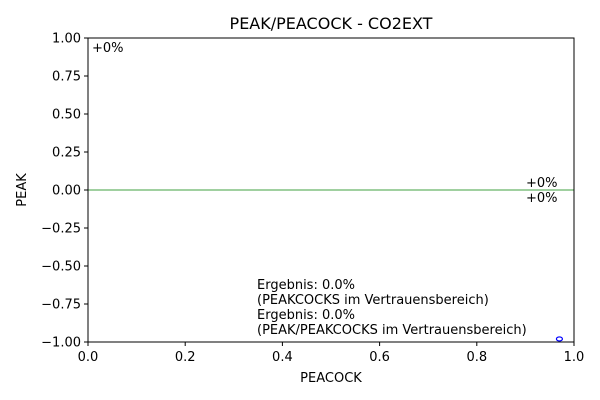 Image resolution: width=600 pixels, height=400 pixels. What do you see at coordinates (476, 357) in the screenshot?
I see `x-tick-label: 0.8` at bounding box center [476, 357].